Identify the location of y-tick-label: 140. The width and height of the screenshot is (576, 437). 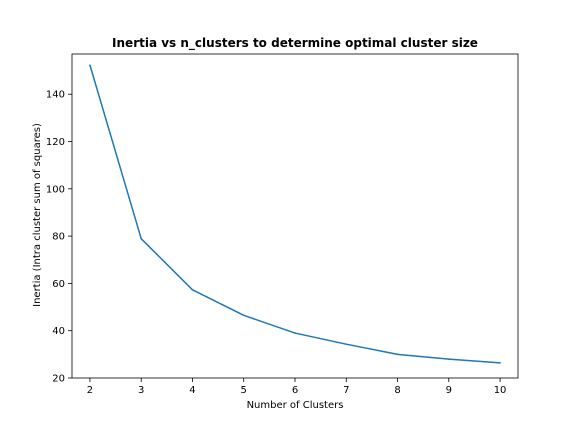
(55, 95).